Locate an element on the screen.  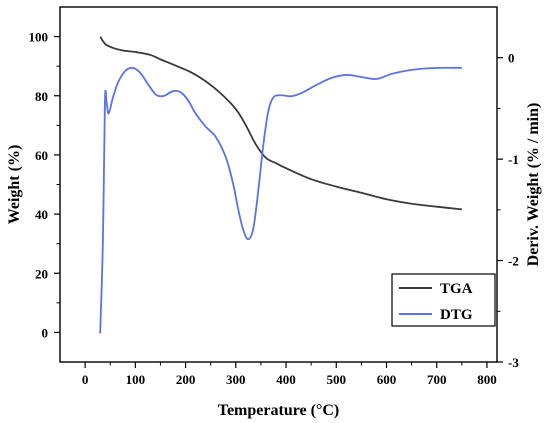
x-tick-label: 100 is located at coordinates (136, 379).